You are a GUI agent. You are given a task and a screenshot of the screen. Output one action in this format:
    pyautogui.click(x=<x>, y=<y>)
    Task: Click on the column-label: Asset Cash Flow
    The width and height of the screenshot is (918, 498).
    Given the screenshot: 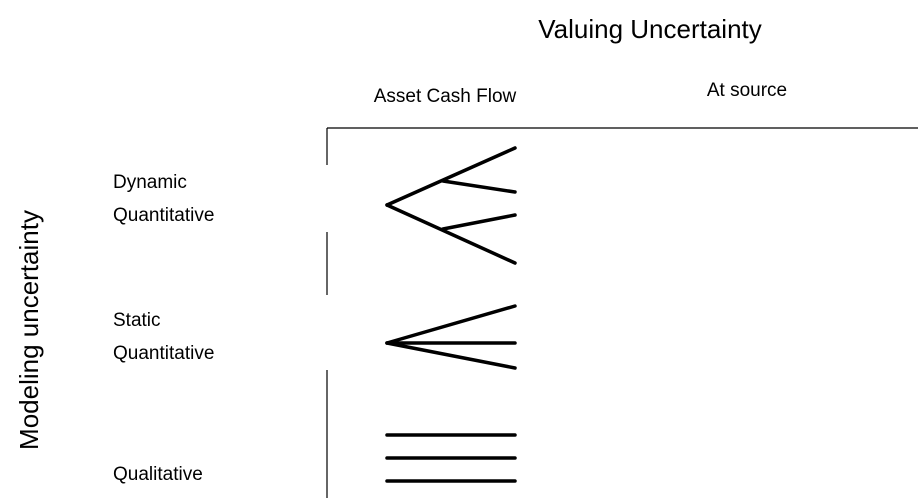 What is the action you would take?
    pyautogui.click(x=445, y=96)
    